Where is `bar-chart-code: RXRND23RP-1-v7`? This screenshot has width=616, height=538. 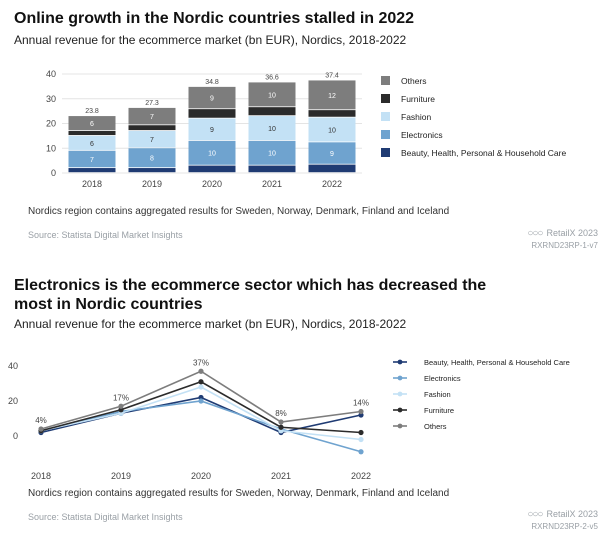 bar-chart-code: RXRND23RP-1-v7 is located at coordinates (564, 245).